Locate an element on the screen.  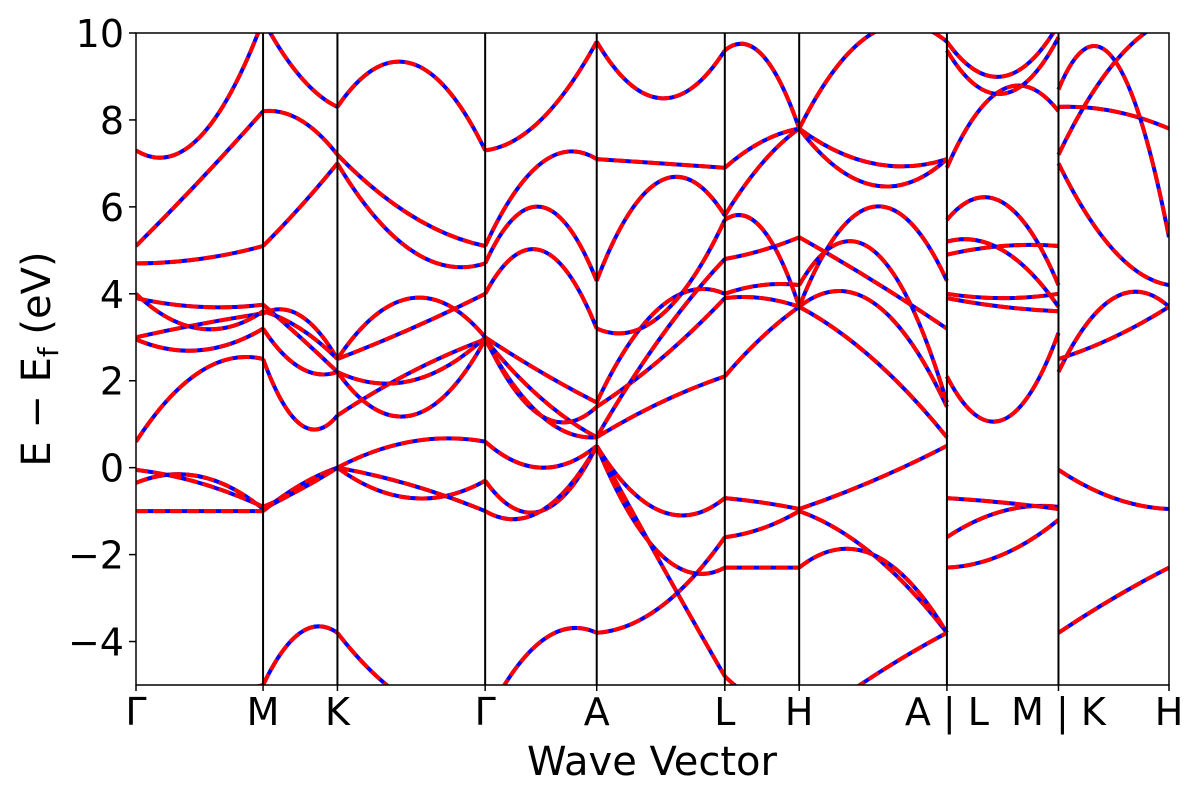
band-6-8-dashed is located at coordinates (873, 256).